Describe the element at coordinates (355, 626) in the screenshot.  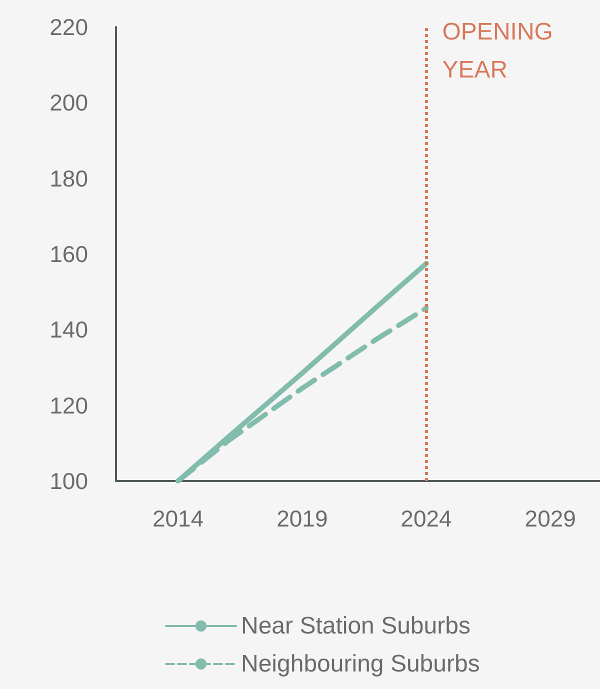
I see `legend-label: Near Station Suburbs` at that location.